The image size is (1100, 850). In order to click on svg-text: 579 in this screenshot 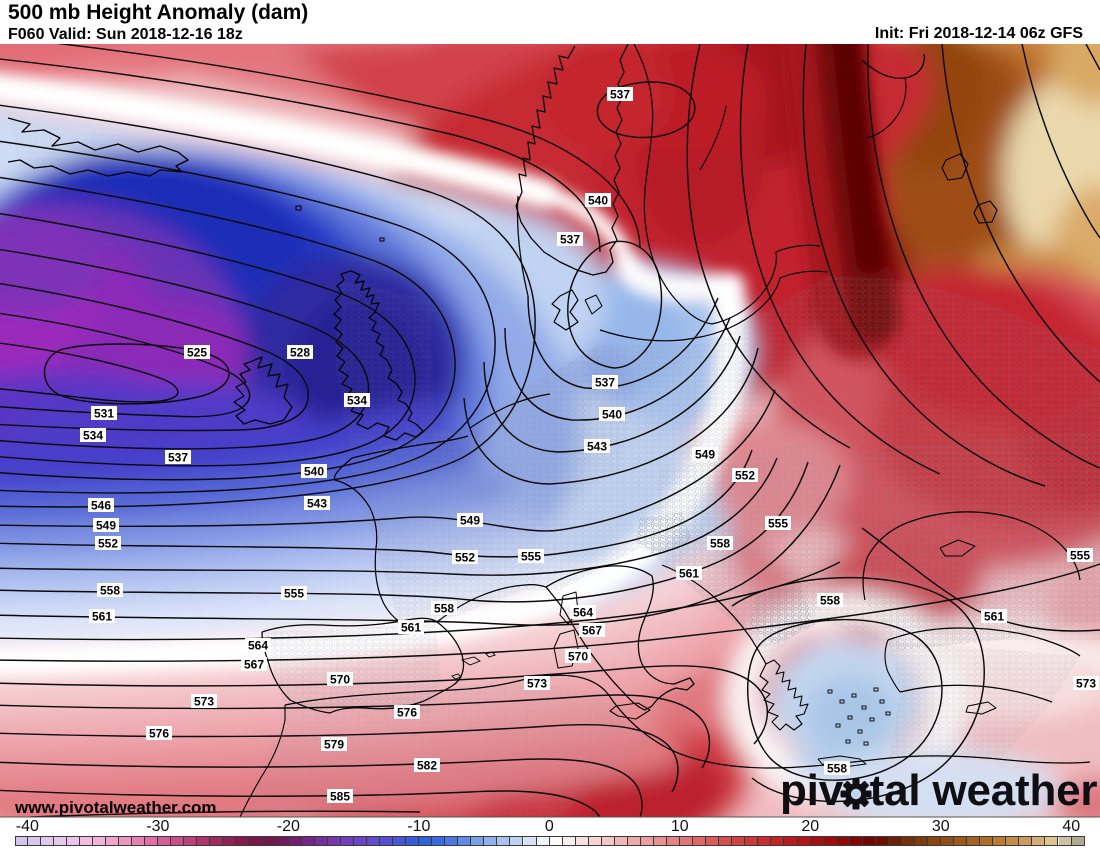, I will do `click(334, 745)`.